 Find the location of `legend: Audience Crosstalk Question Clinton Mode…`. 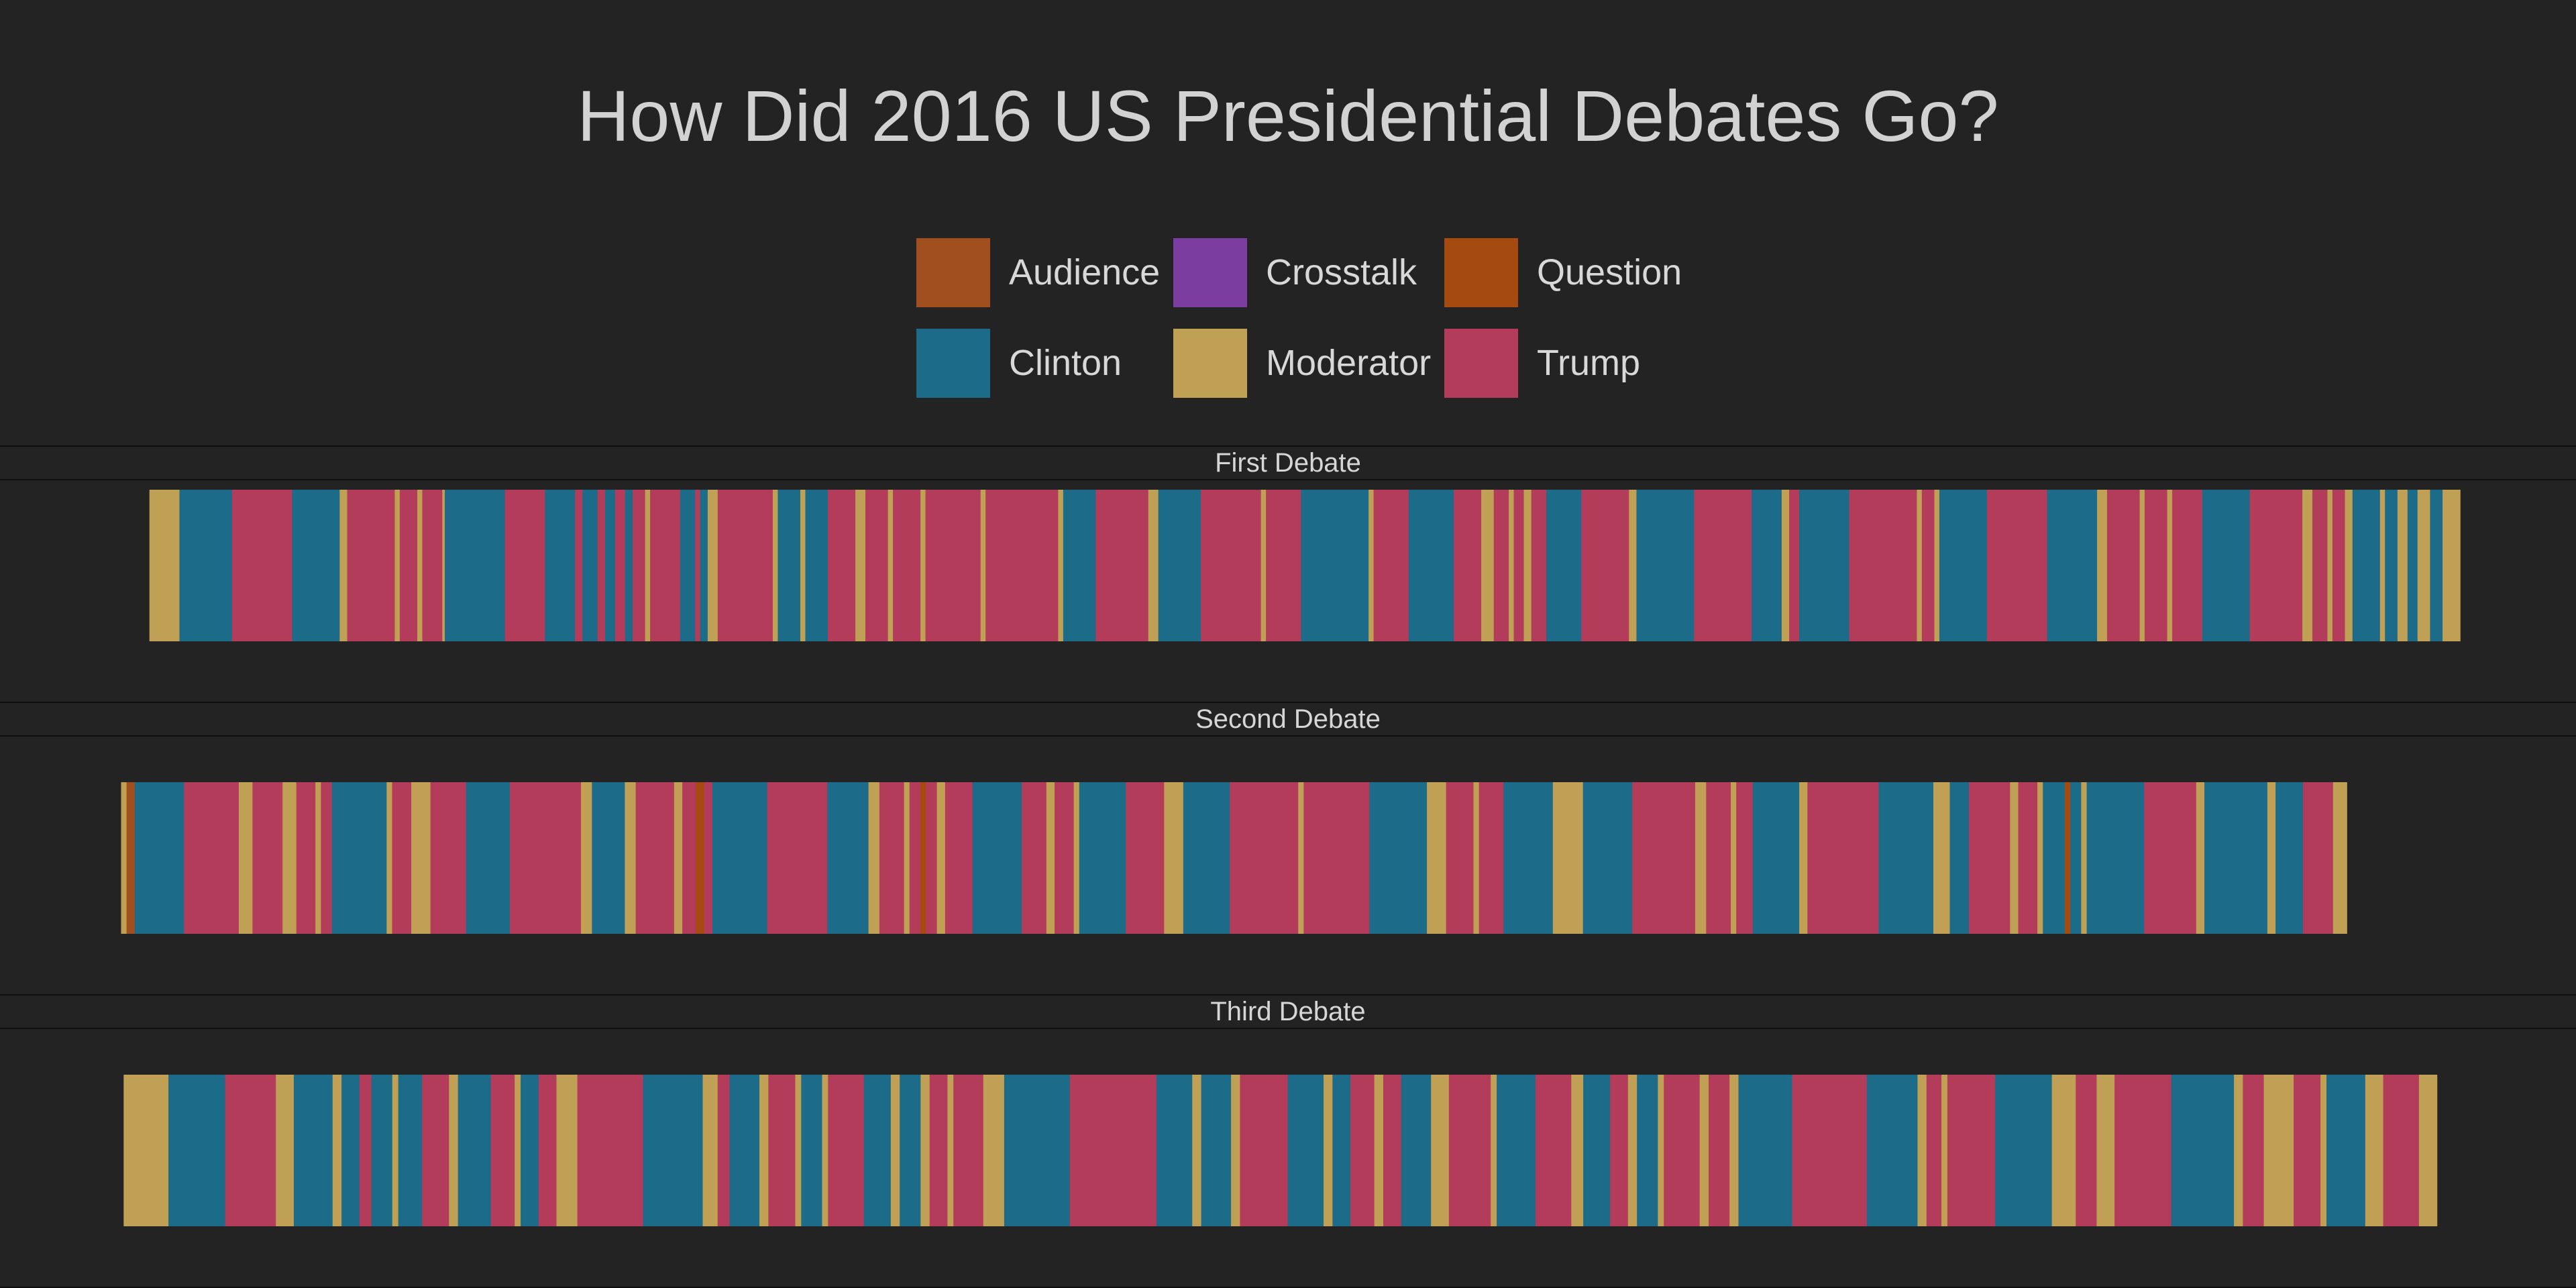

legend: Audience Crosstalk Question Clinton Mode… is located at coordinates (1299, 328).